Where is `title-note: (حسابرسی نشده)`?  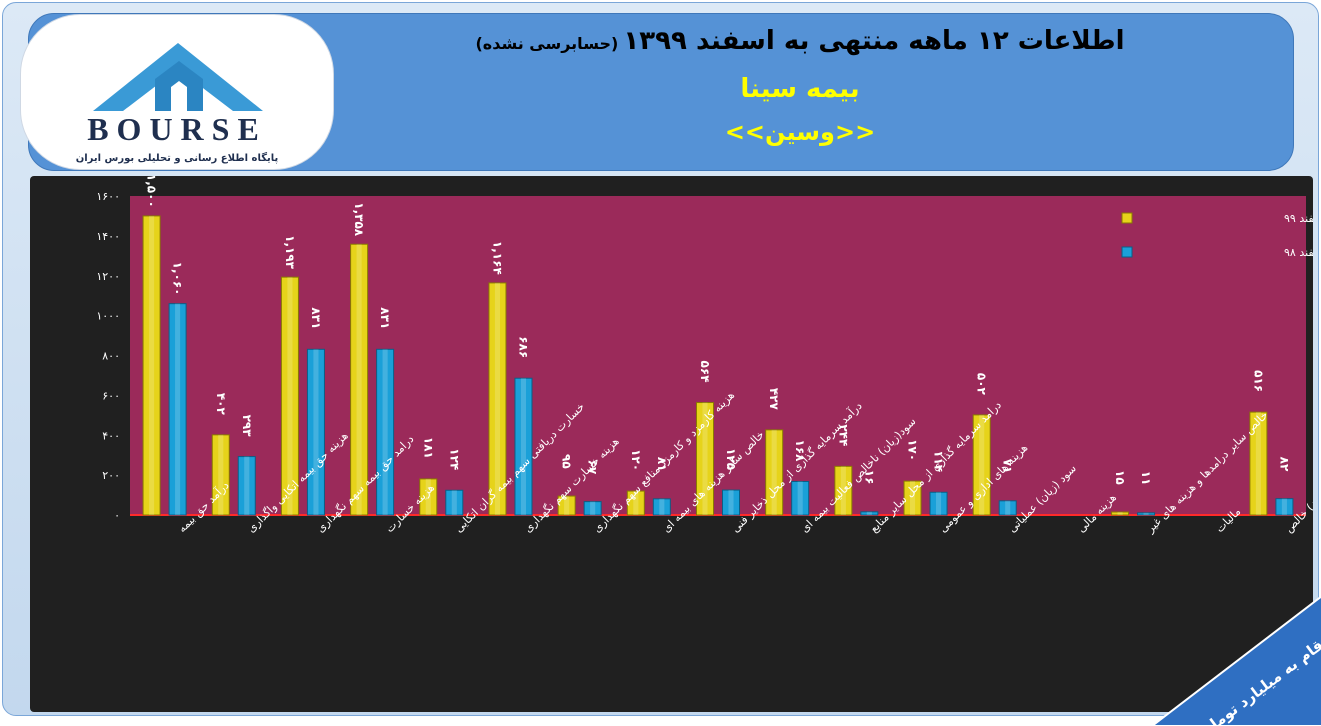
title-note: (حسابرسی نشده) is located at coordinates (547, 43).